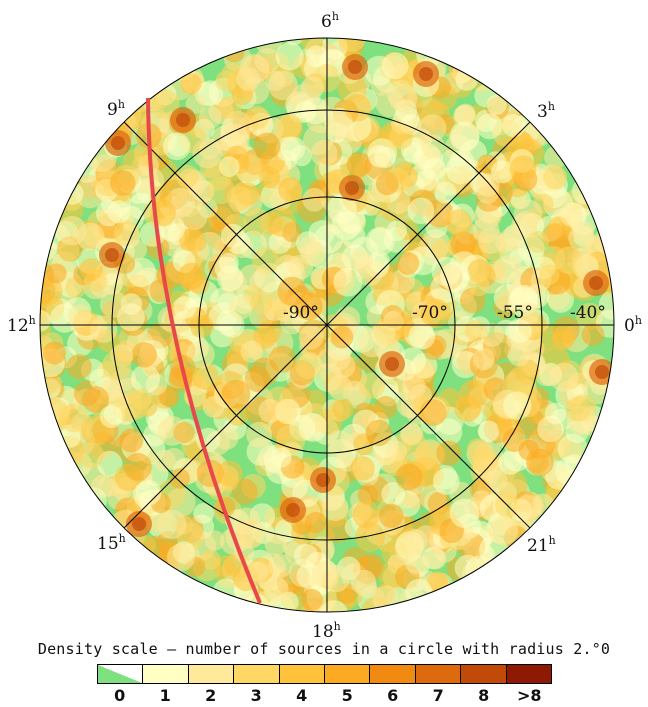 This screenshot has height=707, width=648. Describe the element at coordinates (326, 630) in the screenshot. I see `hour-label-18: 18h` at that location.